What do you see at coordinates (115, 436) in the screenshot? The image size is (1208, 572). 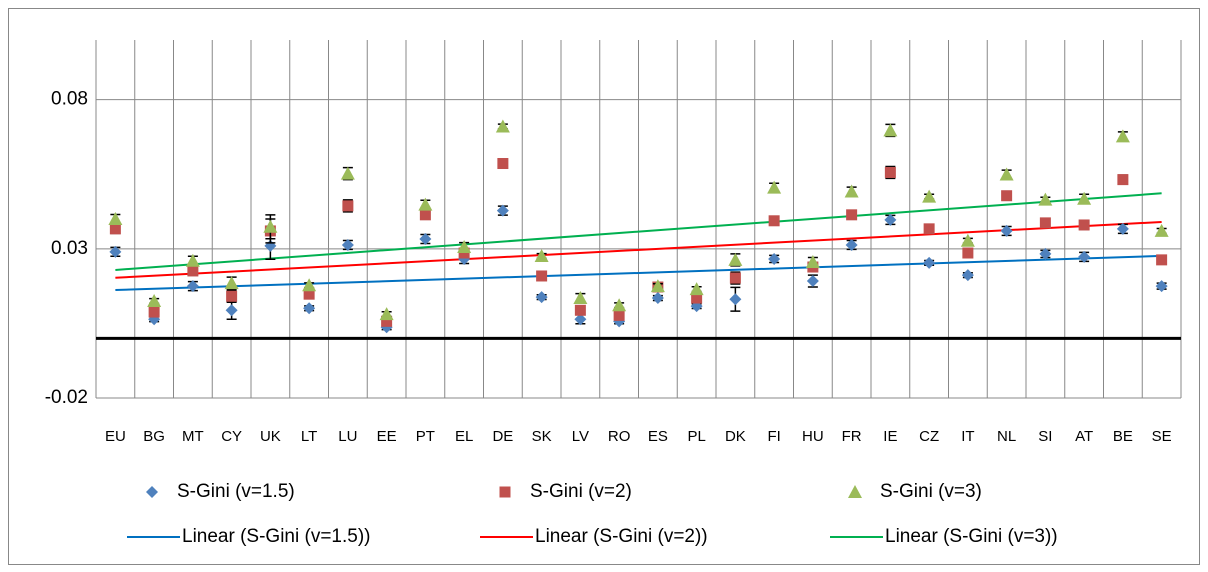 I see `x-tick-label: EU` at bounding box center [115, 436].